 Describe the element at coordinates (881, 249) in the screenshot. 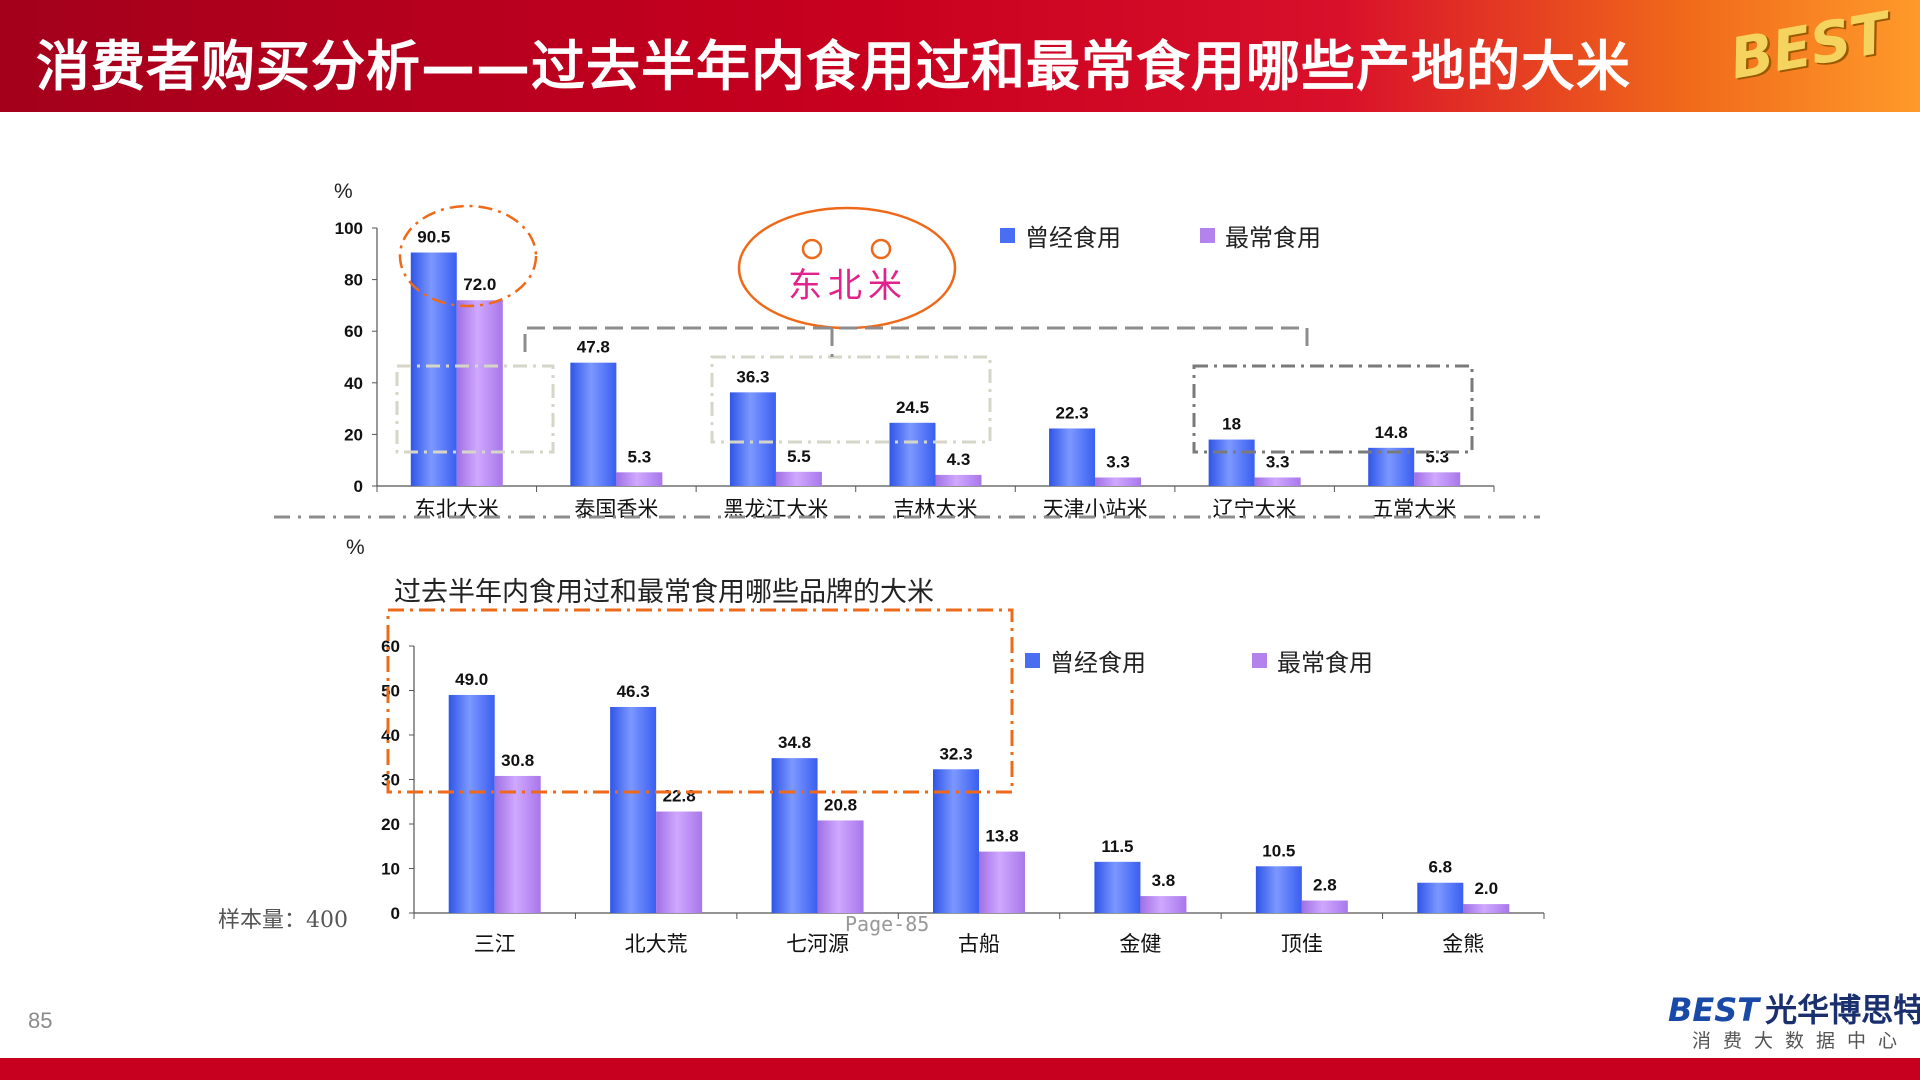

I see `smiley-eye-right` at that location.